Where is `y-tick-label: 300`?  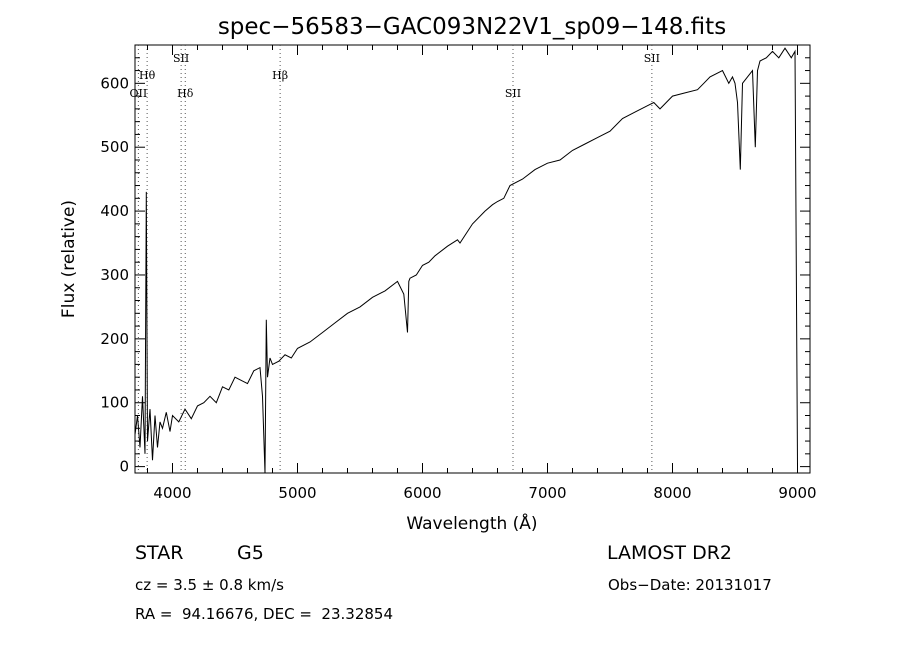 y-tick-label: 300 is located at coordinates (114, 275).